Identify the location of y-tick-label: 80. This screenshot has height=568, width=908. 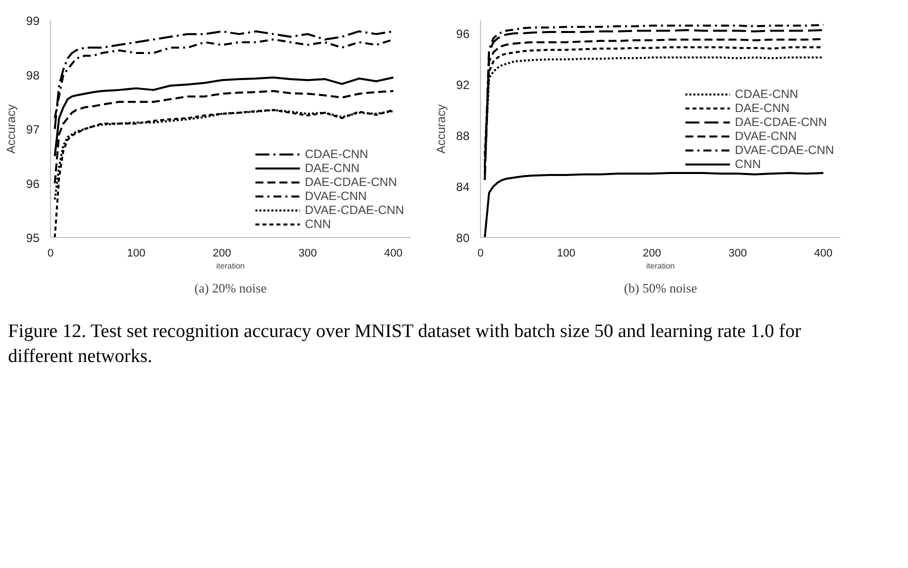
(463, 238).